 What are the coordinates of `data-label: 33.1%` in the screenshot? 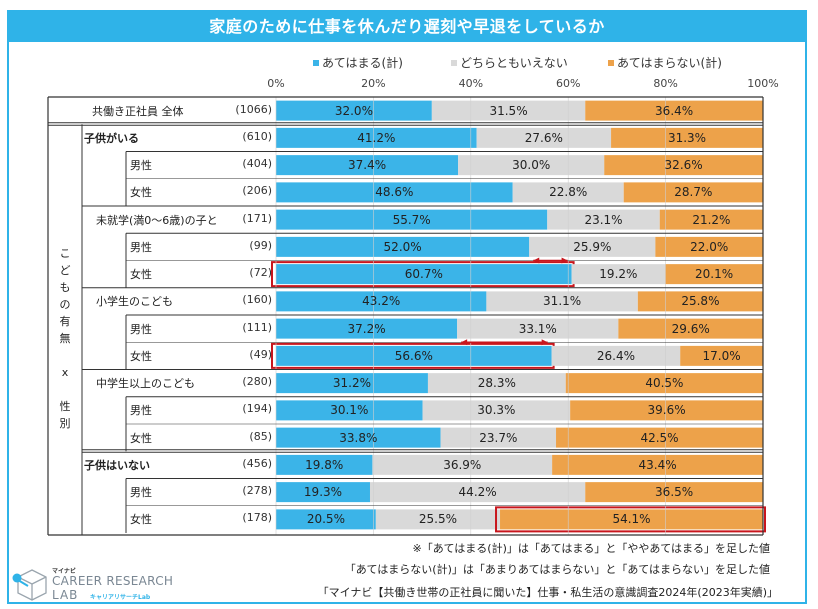 It's located at (537, 328).